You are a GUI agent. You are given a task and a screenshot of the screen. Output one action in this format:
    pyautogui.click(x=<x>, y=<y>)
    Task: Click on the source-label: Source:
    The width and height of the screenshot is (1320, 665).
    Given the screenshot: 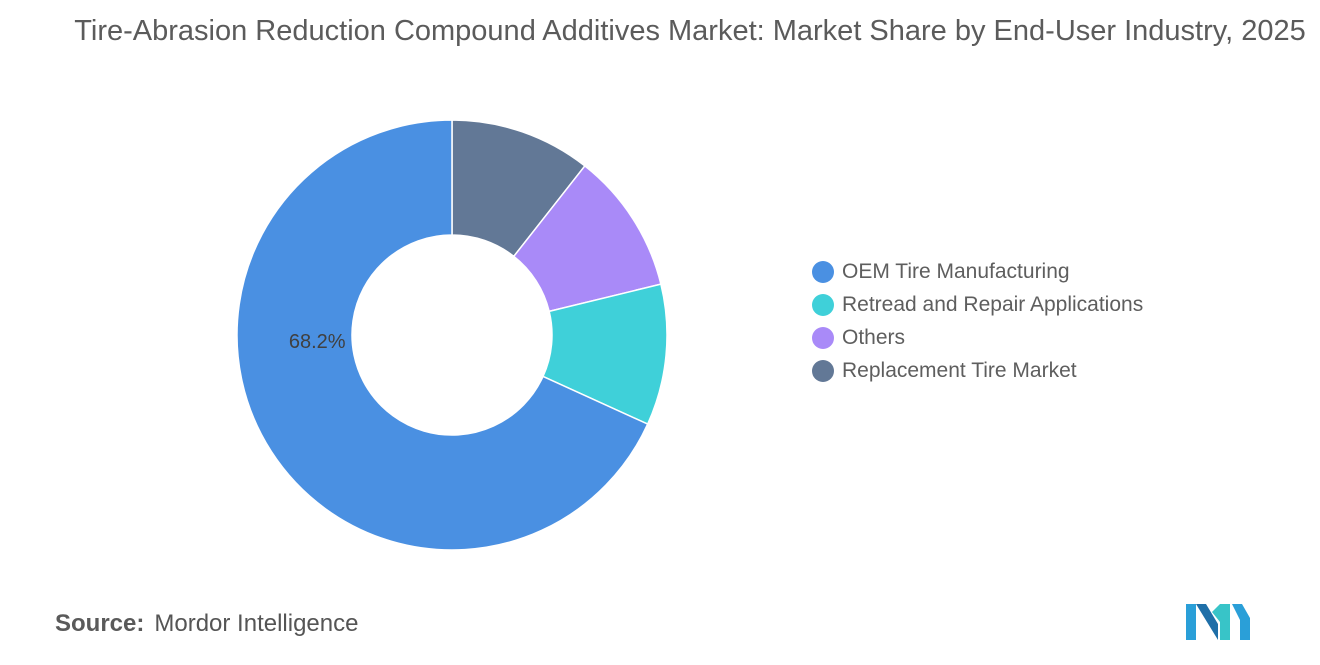 What is the action you would take?
    pyautogui.click(x=100, y=623)
    